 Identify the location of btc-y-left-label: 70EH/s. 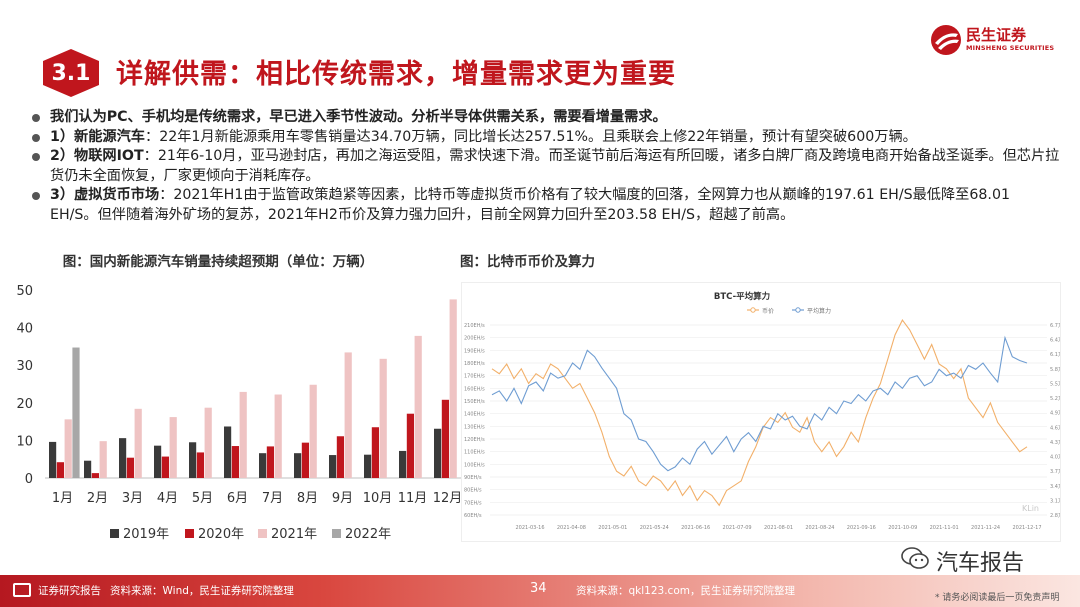
(473, 503).